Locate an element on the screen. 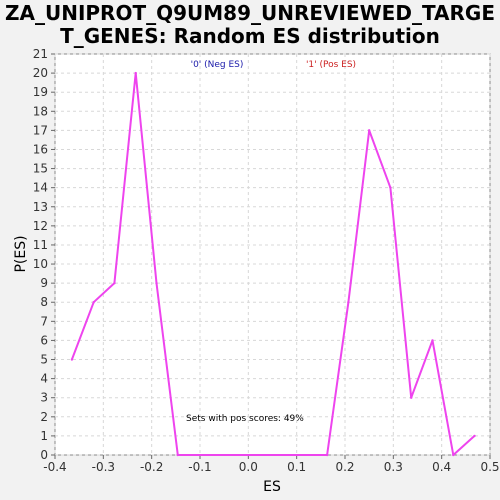  legend-pos-es: '1' (Pos ES) is located at coordinates (331, 65).